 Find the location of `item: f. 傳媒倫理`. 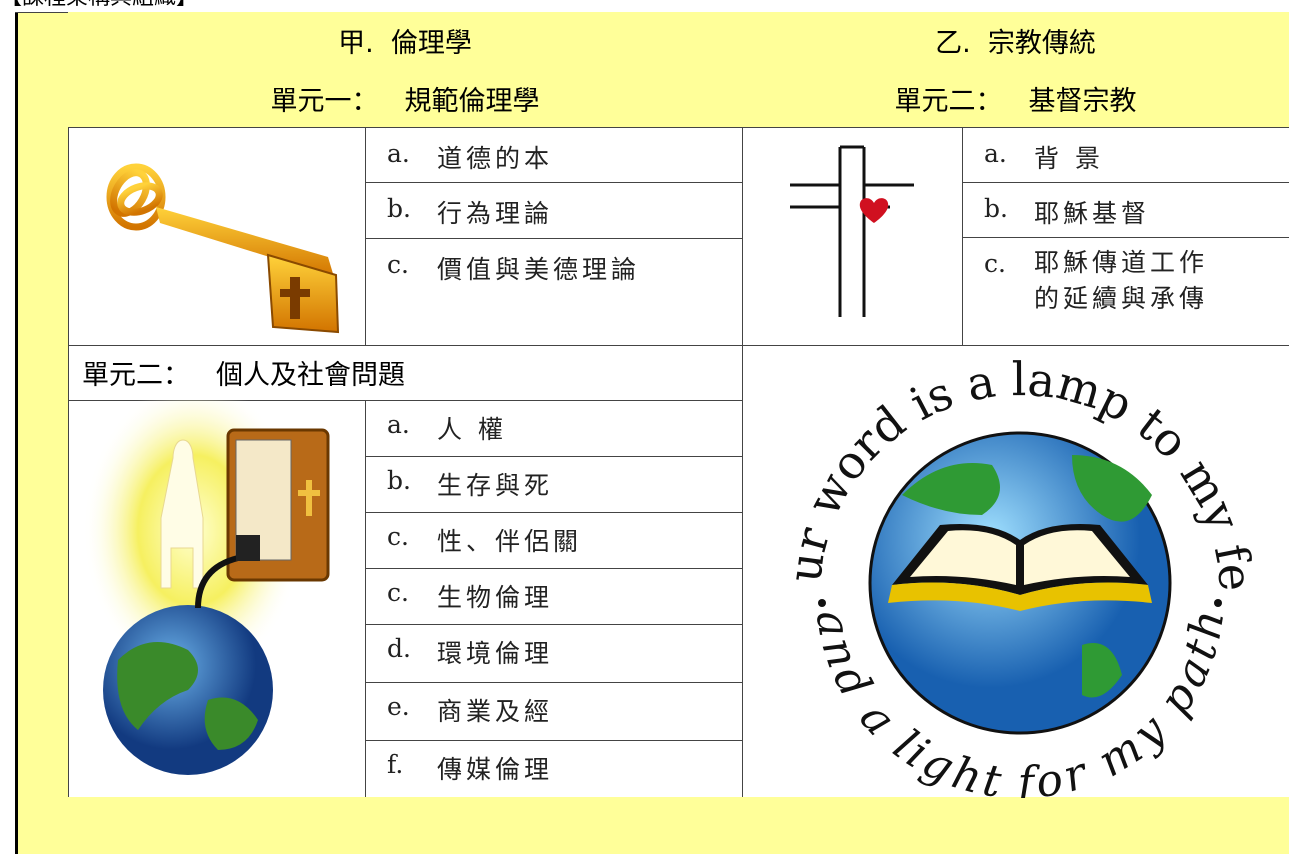

item: f. 傳媒倫理 is located at coordinates (554, 769).